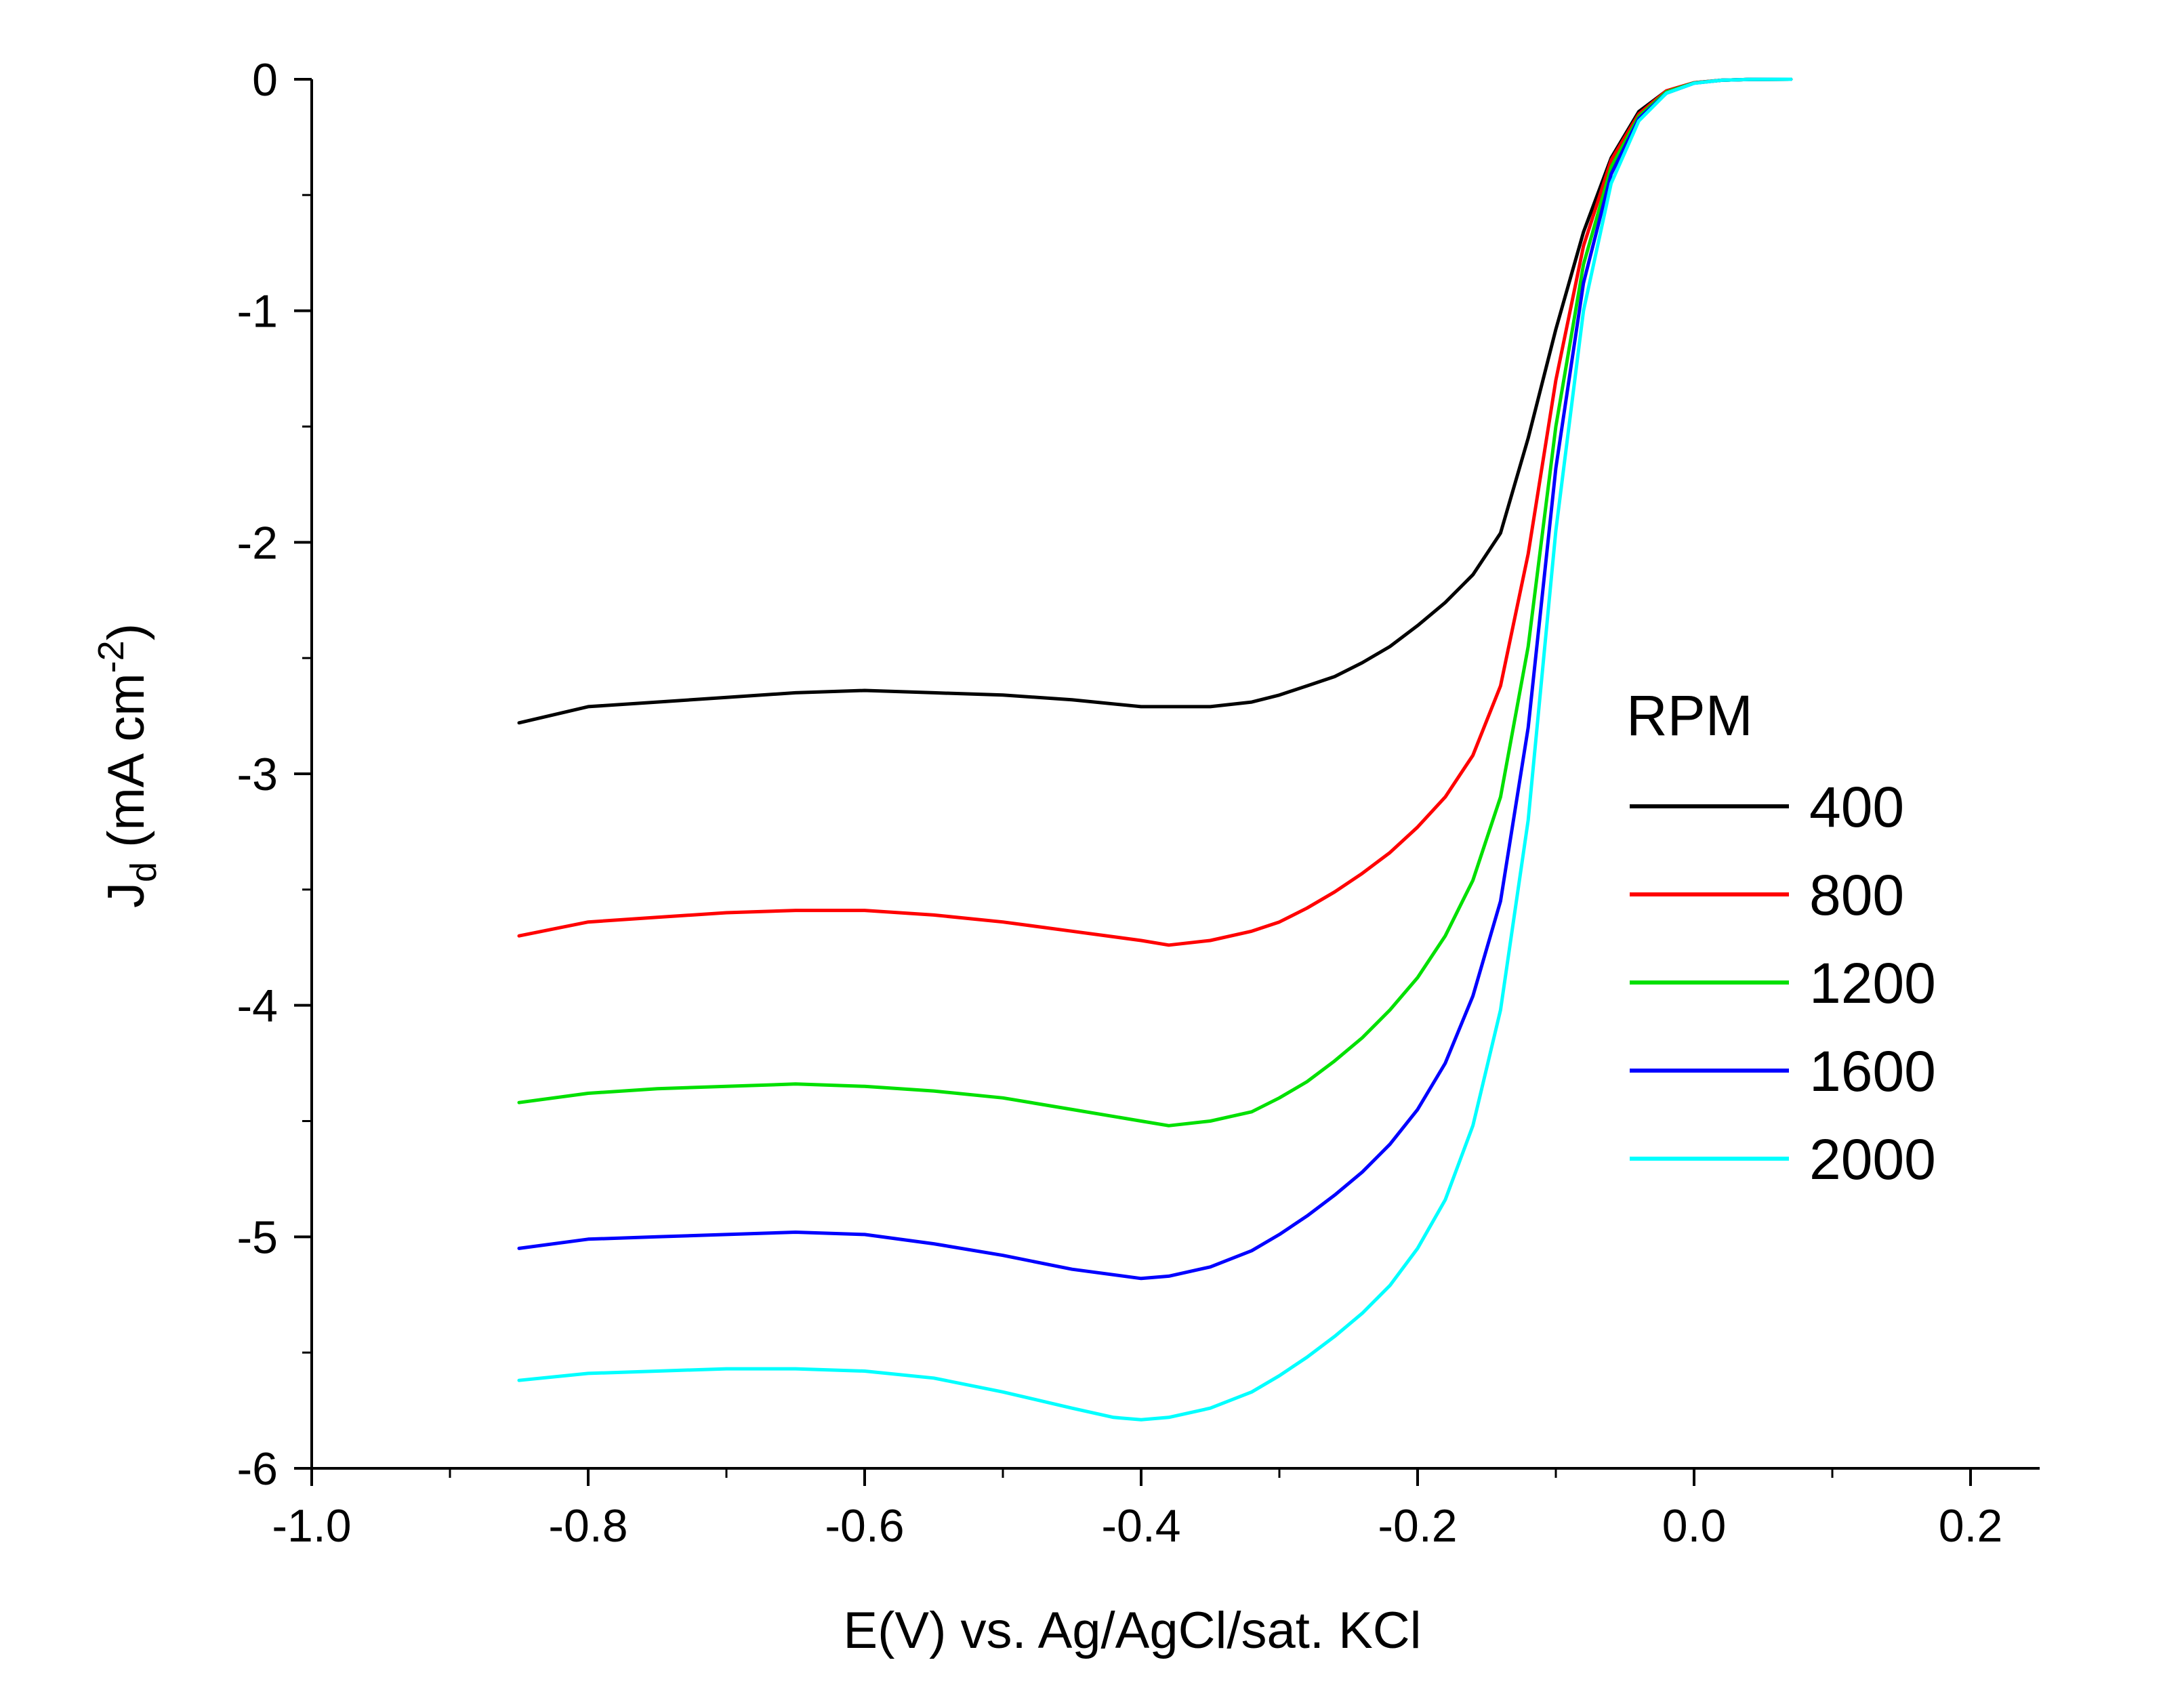 The width and height of the screenshot is (2184, 1696). I want to click on x-tick-label: 0.2, so click(1971, 1526).